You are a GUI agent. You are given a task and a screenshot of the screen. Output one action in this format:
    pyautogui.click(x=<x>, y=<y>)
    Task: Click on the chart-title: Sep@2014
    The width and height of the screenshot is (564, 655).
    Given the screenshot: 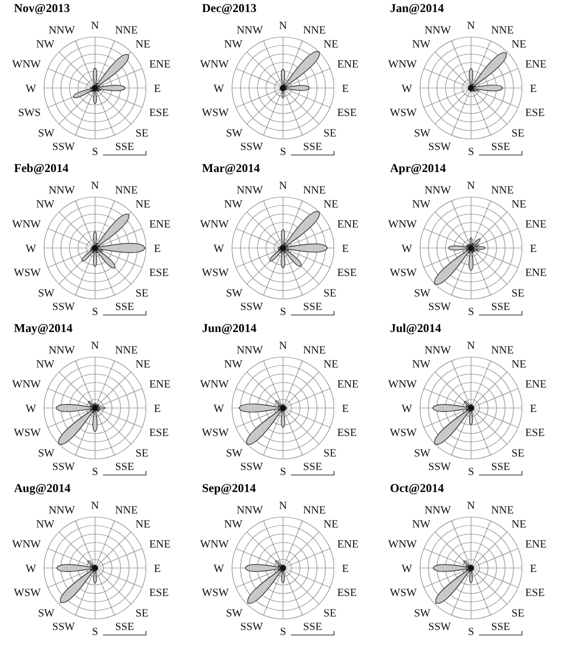 What is the action you would take?
    pyautogui.click(x=229, y=488)
    